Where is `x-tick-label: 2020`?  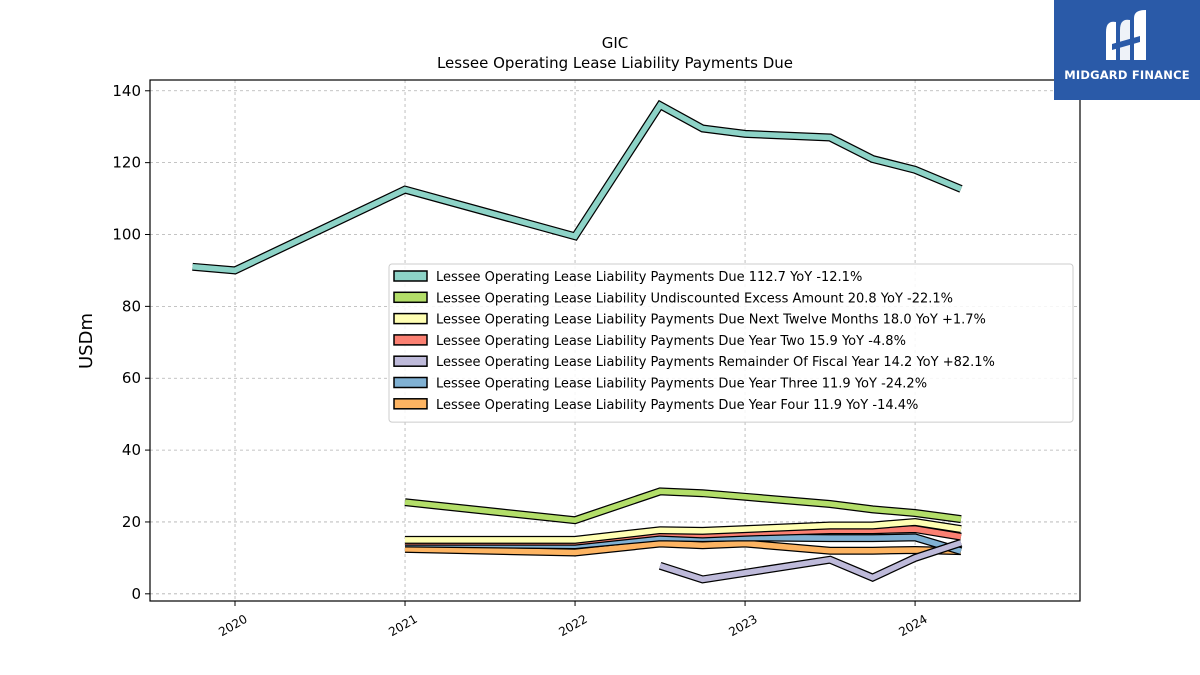
x-tick-label: 2020 is located at coordinates (232, 625).